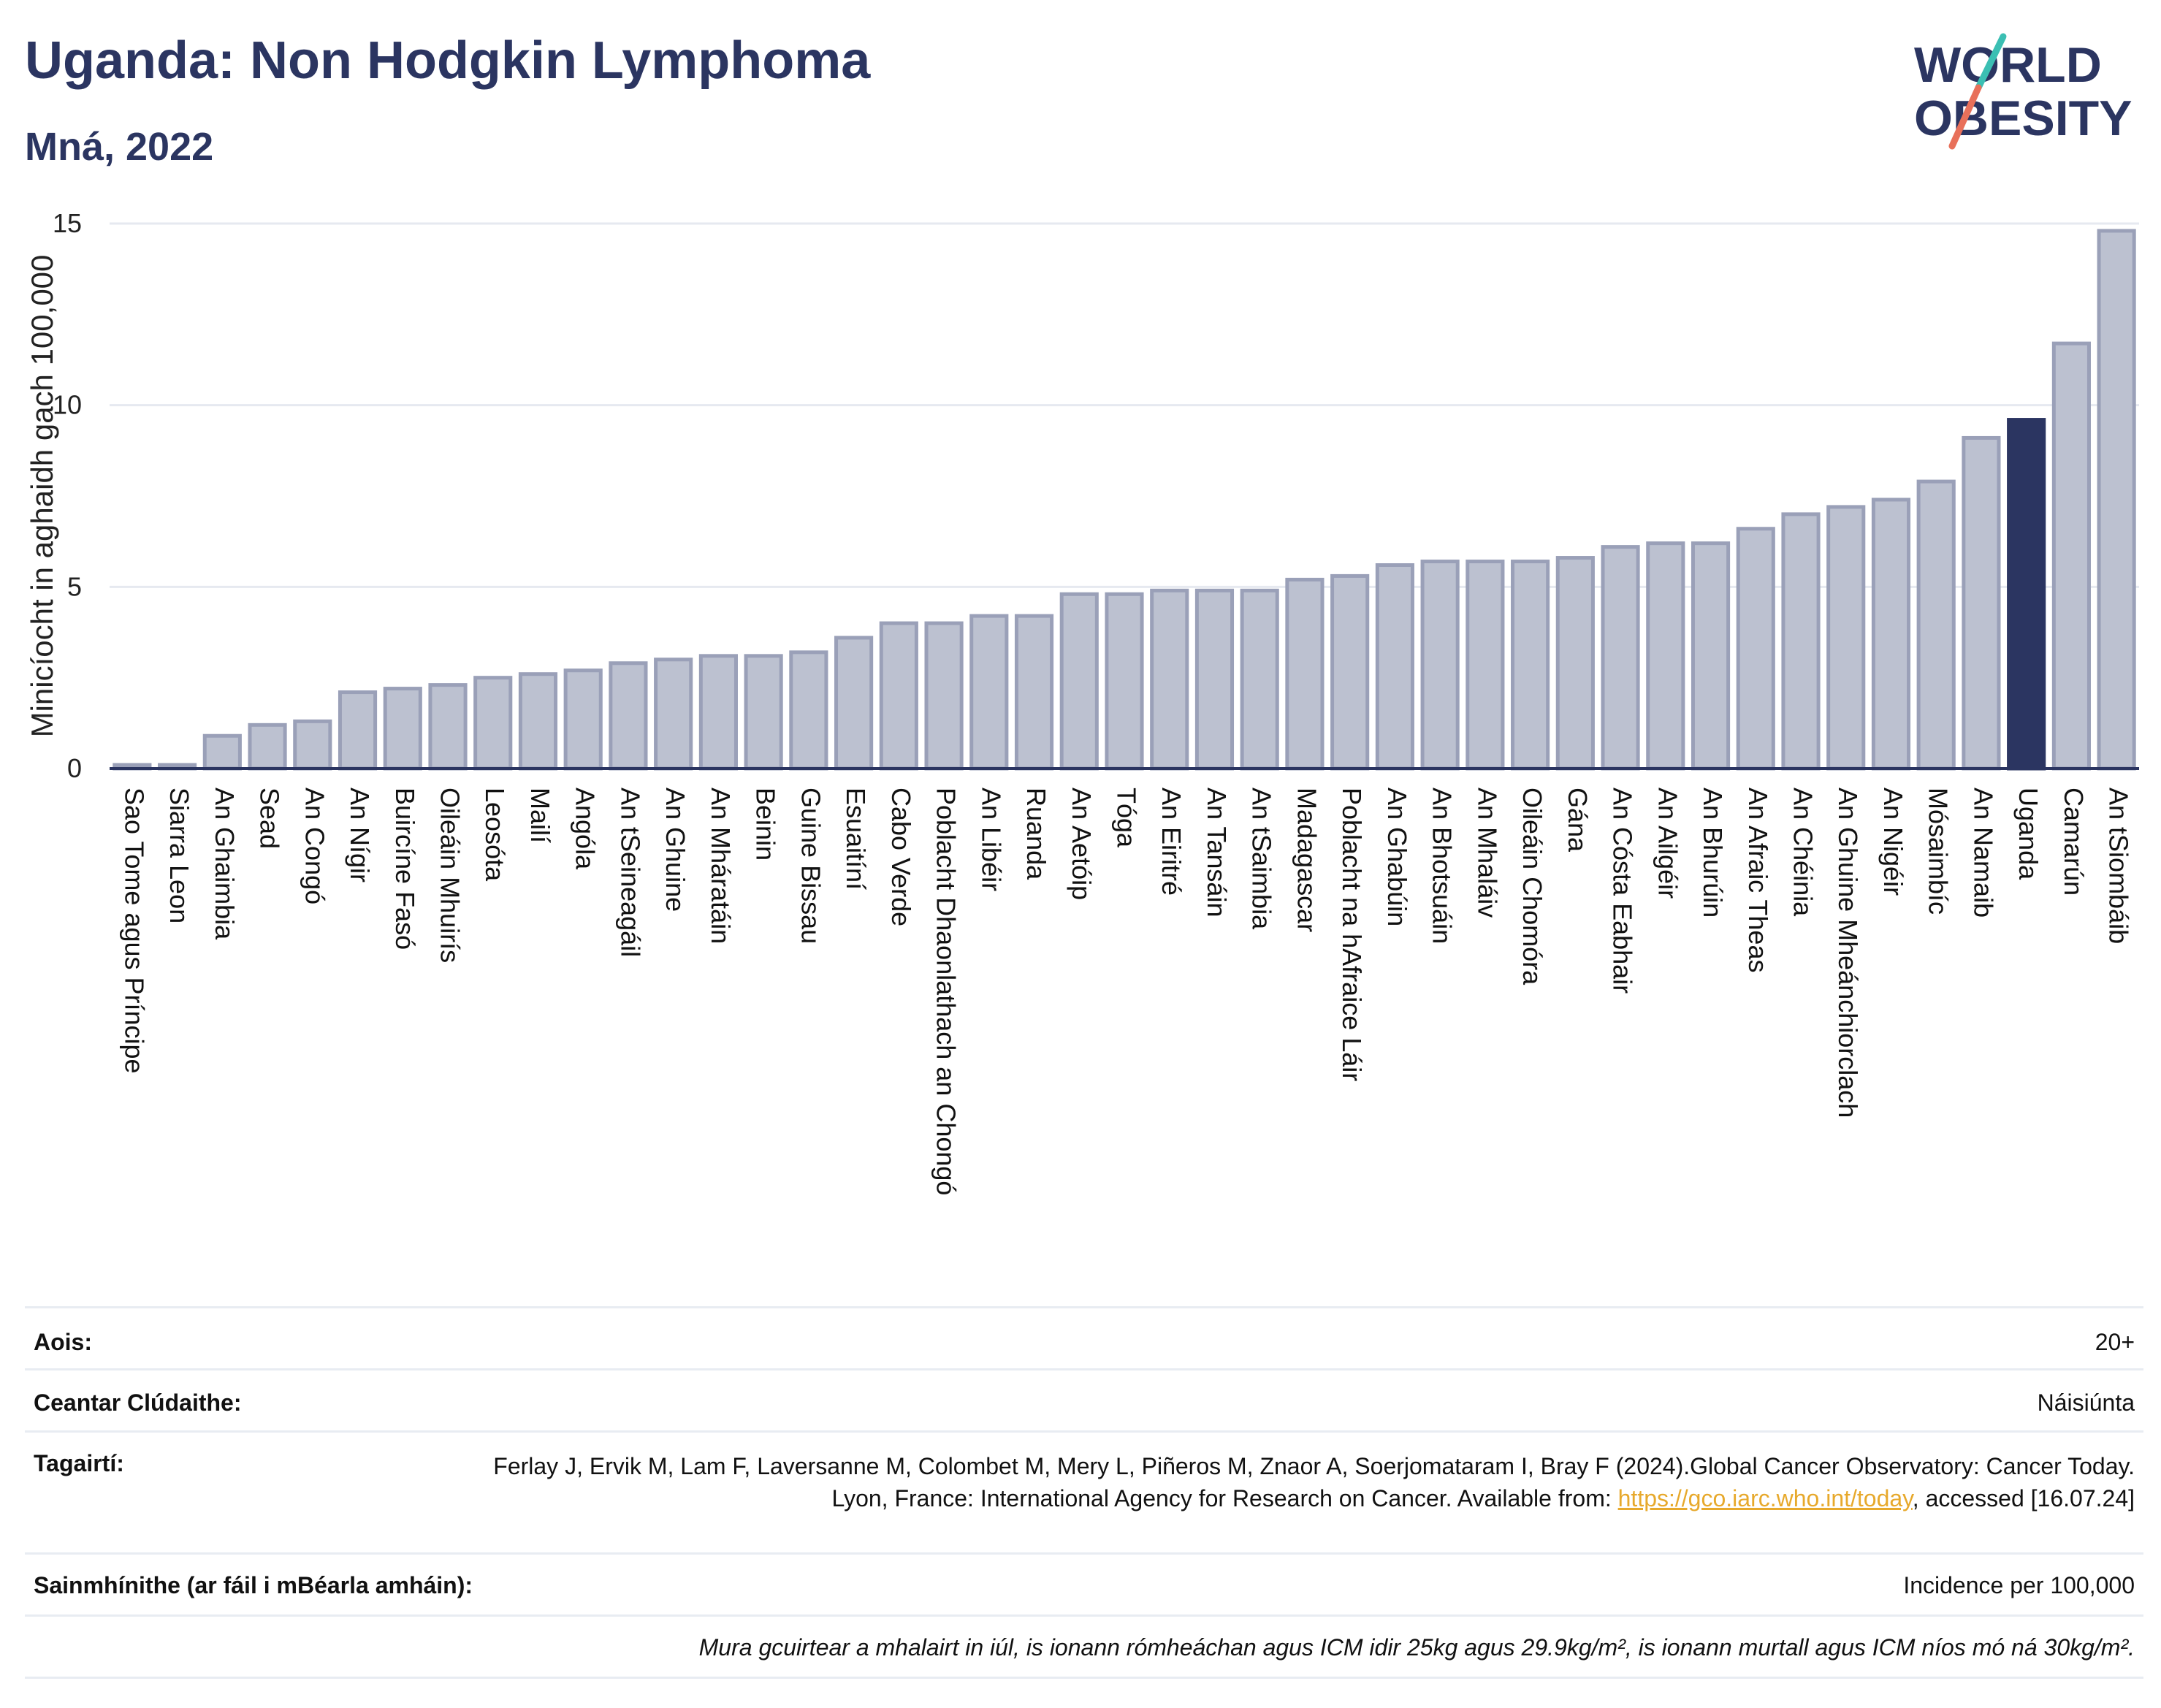 The height and width of the screenshot is (1708, 2161). I want to click on x-tick-label: An Aetóip, so click(1082, 844).